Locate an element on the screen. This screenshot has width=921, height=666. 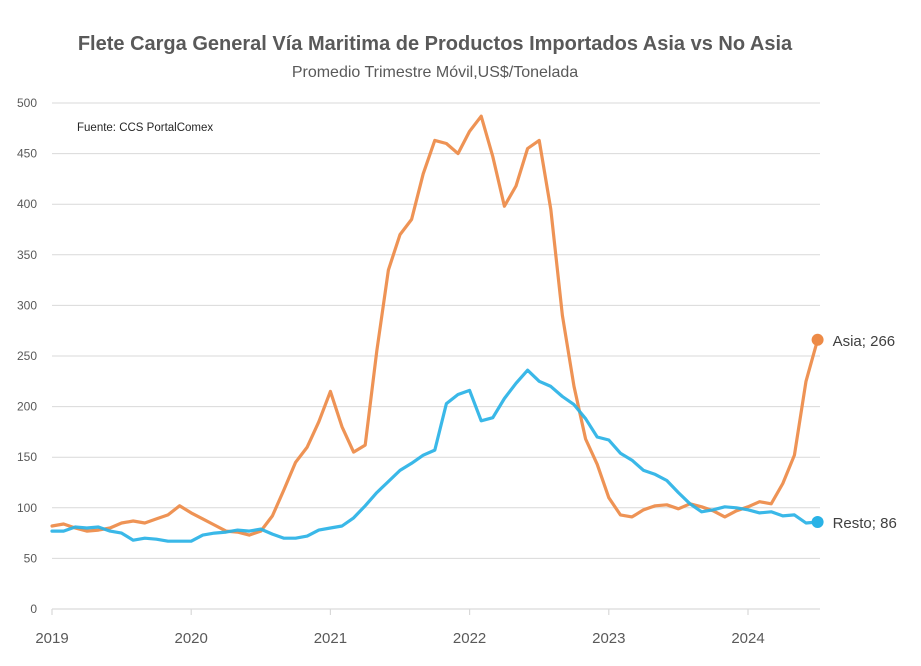
y-tick-label: 50 is located at coordinates (31, 558).